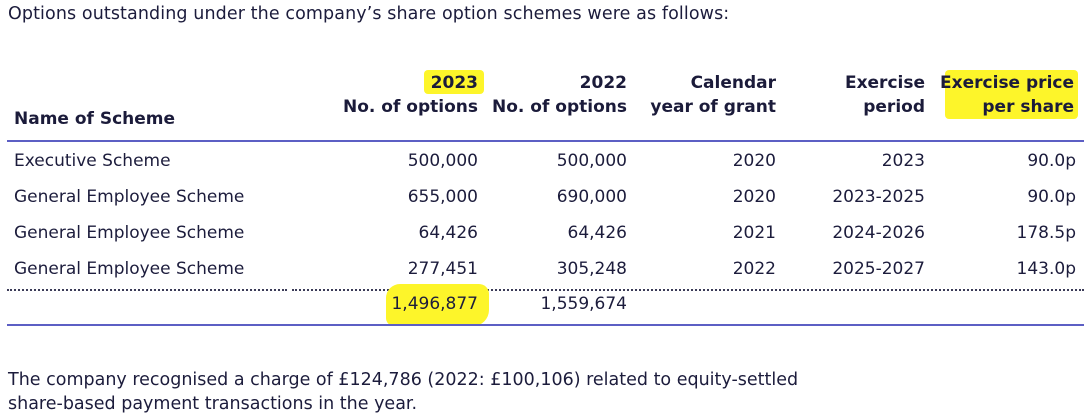 The height and width of the screenshot is (418, 1090). I want to click on cell-scheme: Executive Scheme, so click(92, 161).